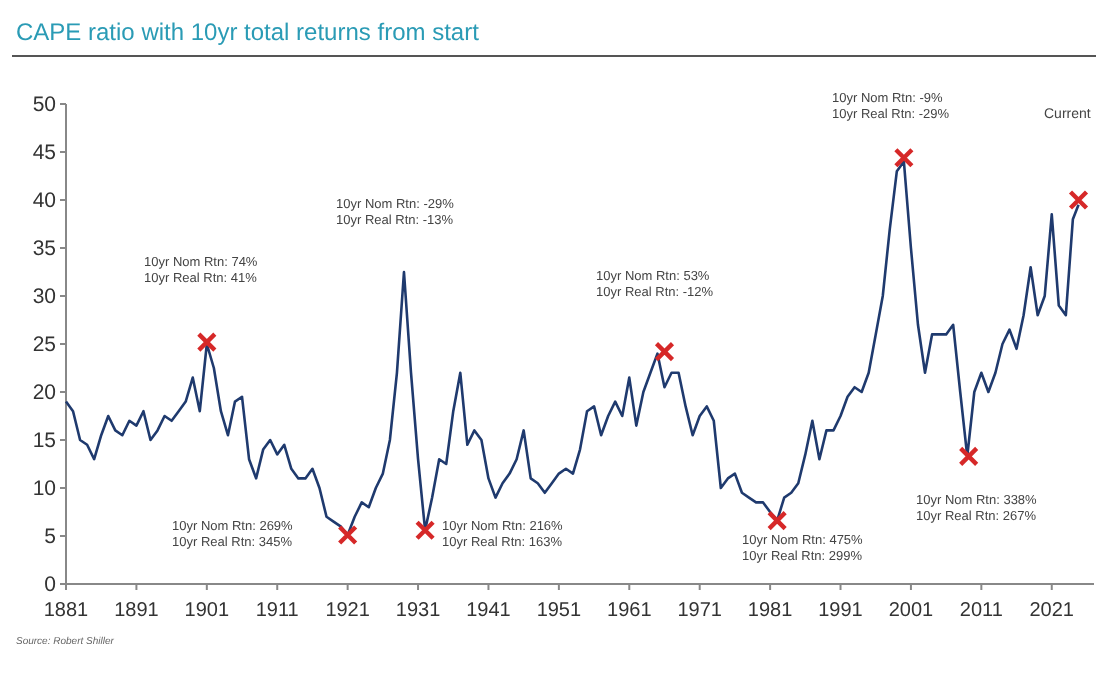  Describe the element at coordinates (841, 611) in the screenshot. I see `x-tick-label: 1991` at that location.